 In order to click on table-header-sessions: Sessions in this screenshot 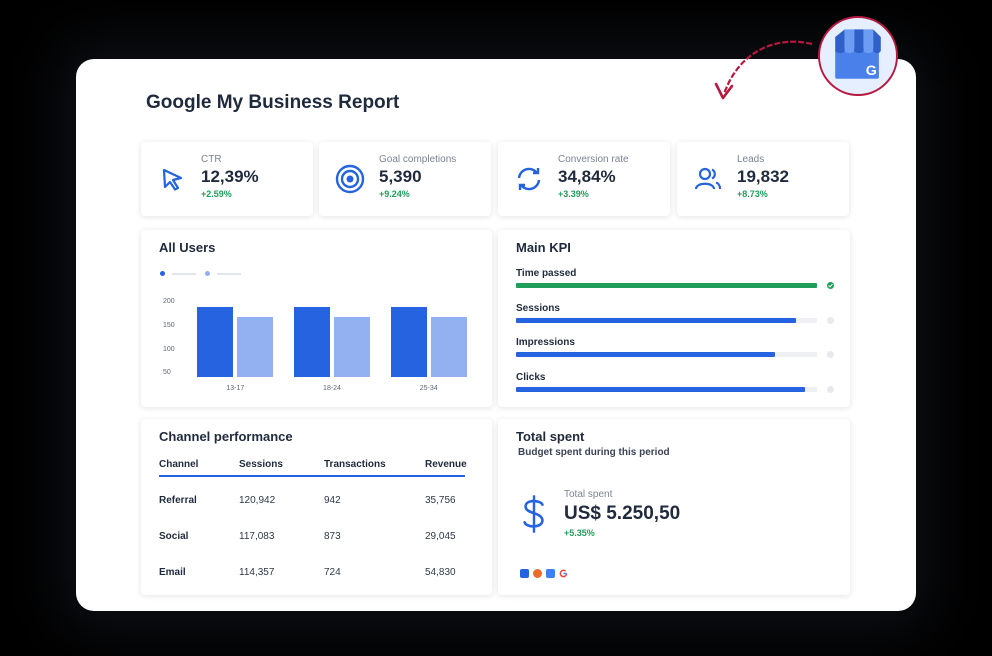, I will do `click(261, 464)`.